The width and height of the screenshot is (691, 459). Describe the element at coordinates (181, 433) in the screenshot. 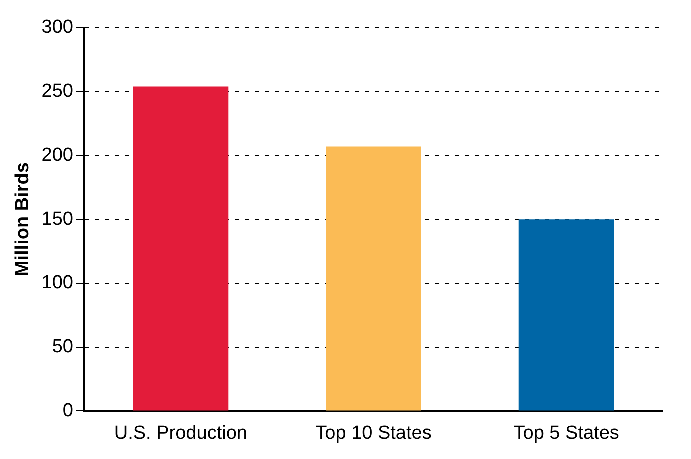

I see `x-tick-label: U.S. Production` at that location.